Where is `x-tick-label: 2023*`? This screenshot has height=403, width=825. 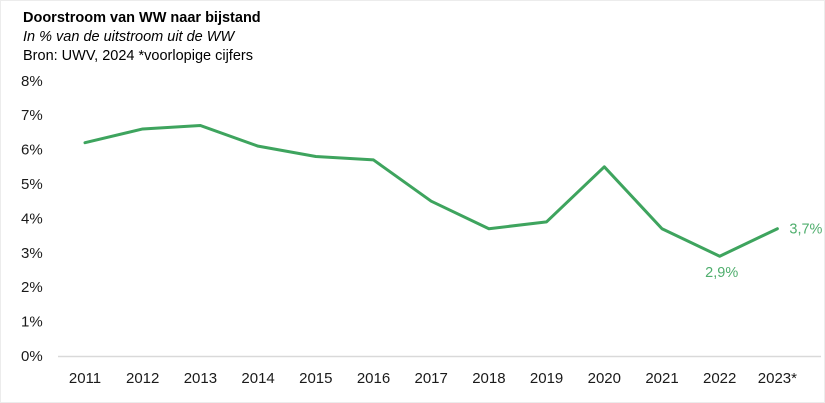
x-tick-label: 2023* is located at coordinates (777, 378).